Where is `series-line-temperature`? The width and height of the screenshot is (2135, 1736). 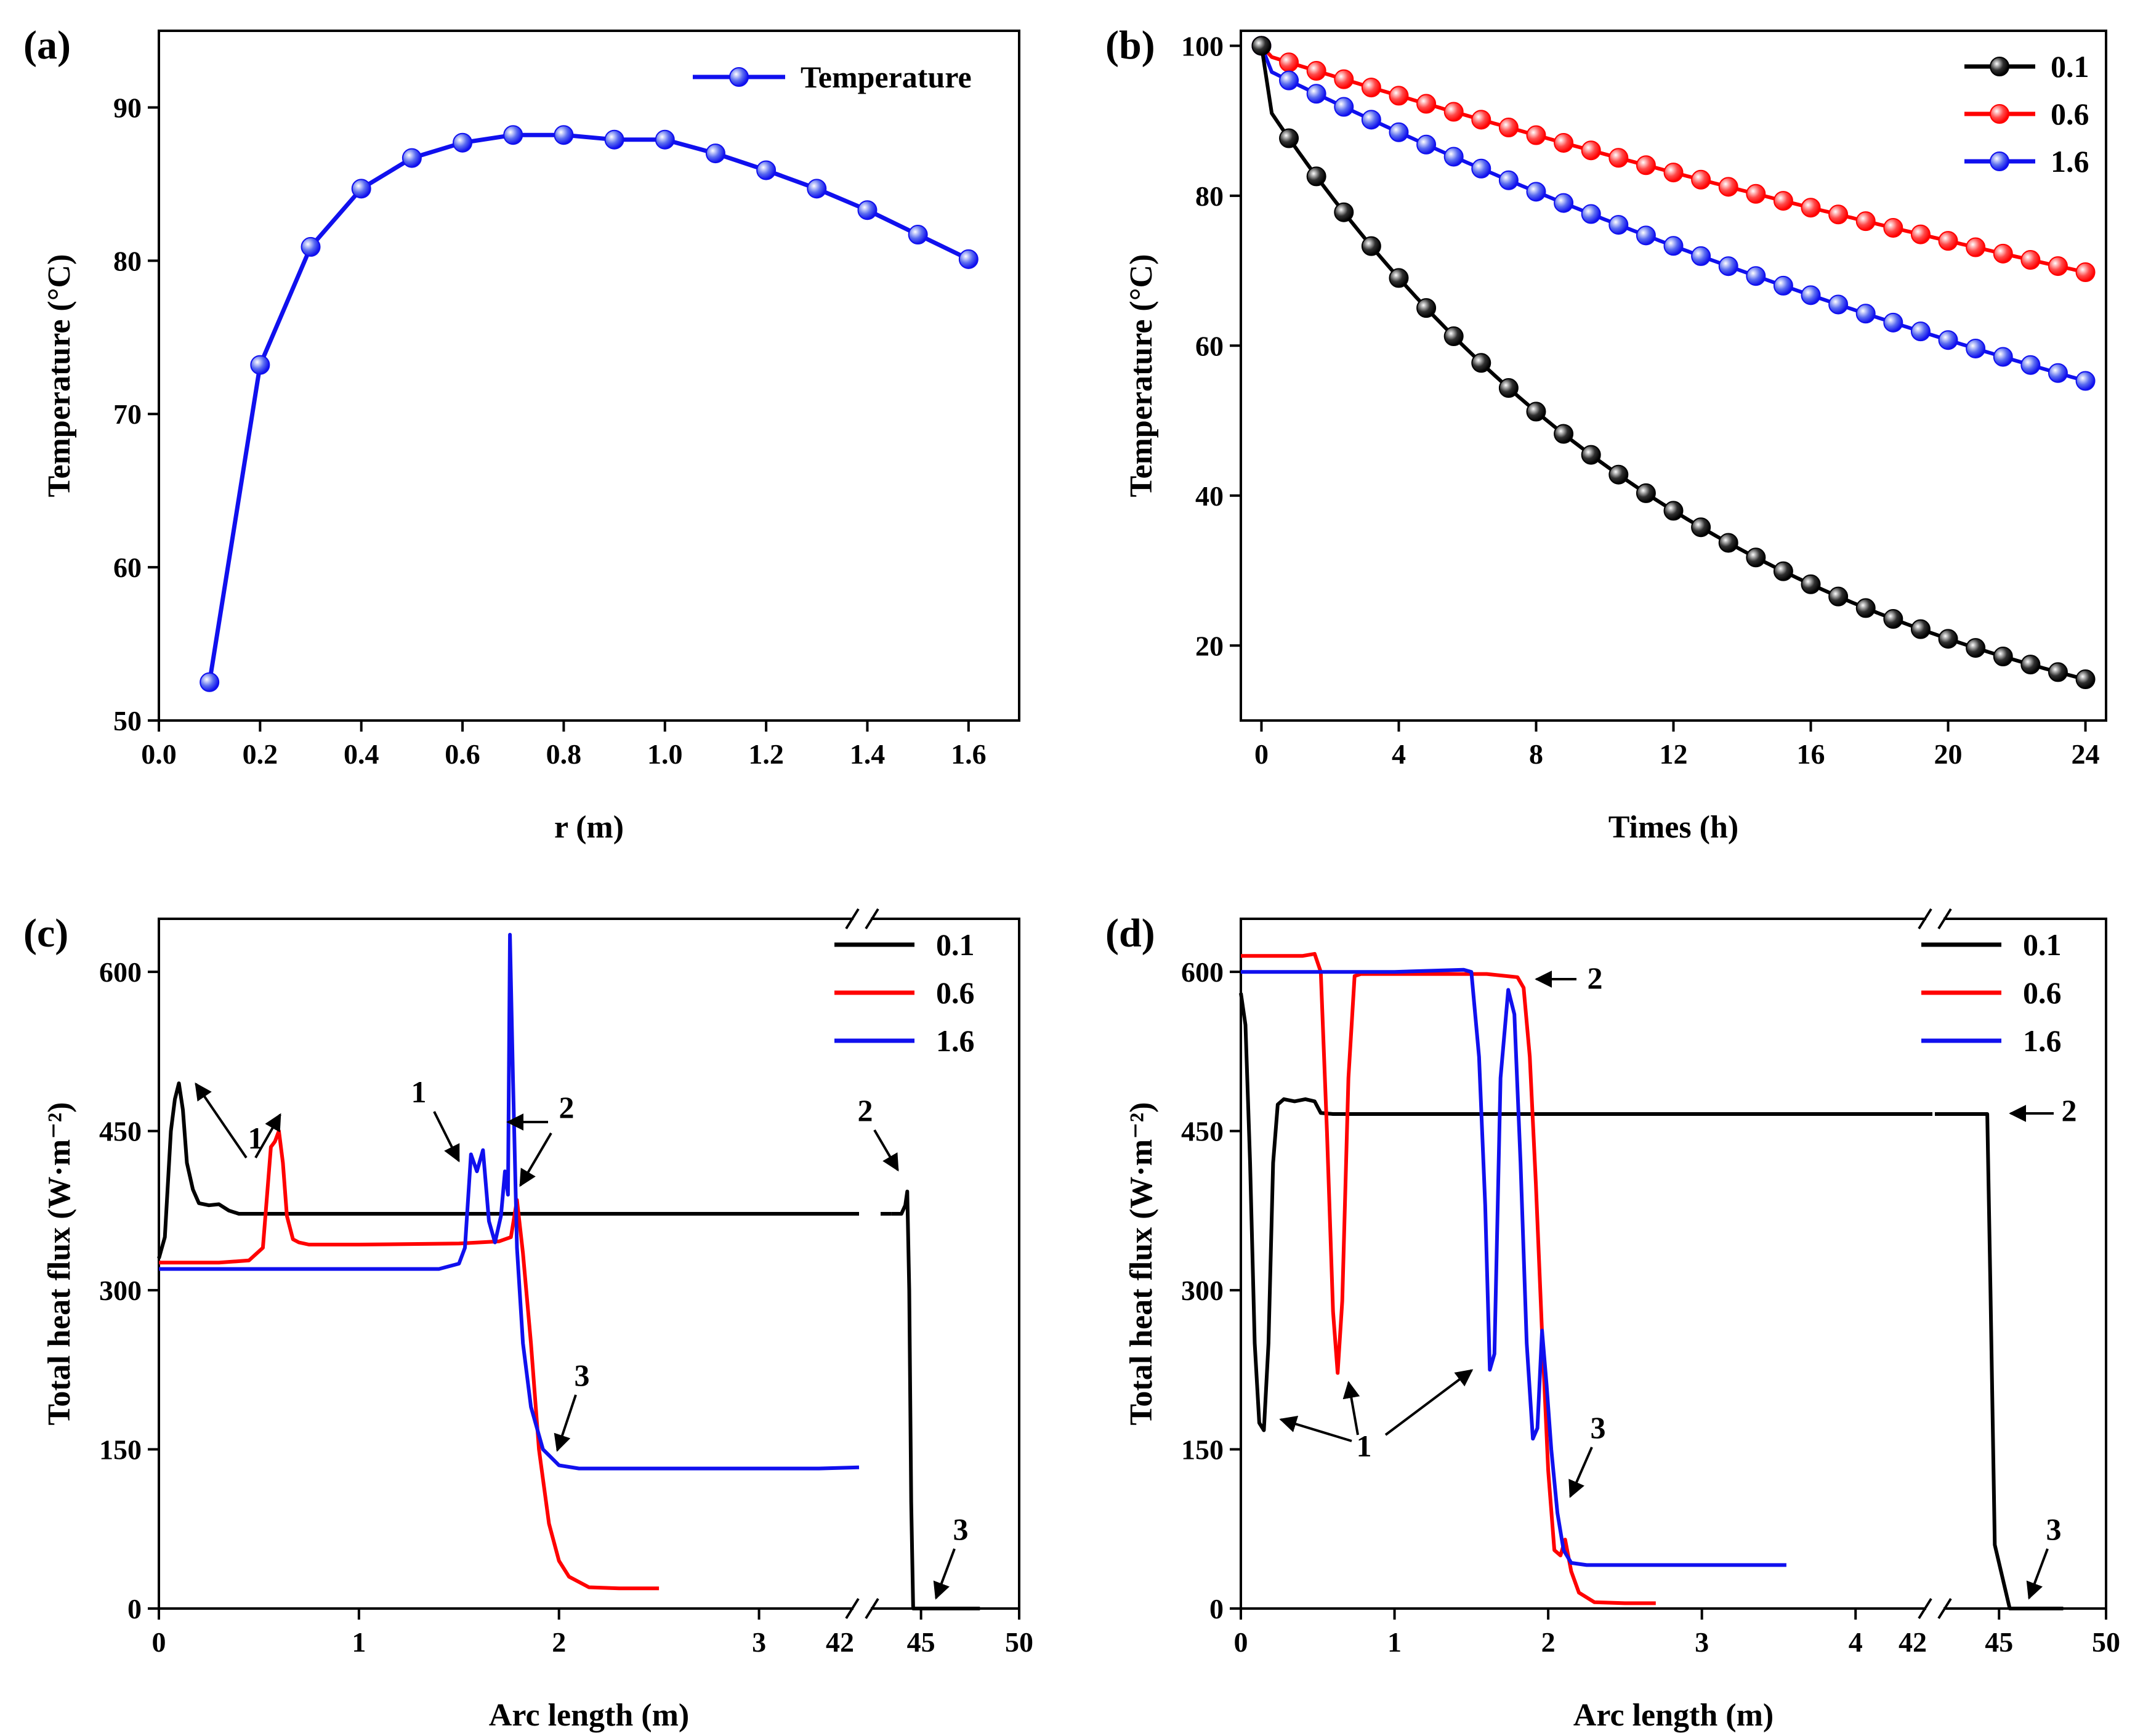
series-line-temperature is located at coordinates (588, 407).